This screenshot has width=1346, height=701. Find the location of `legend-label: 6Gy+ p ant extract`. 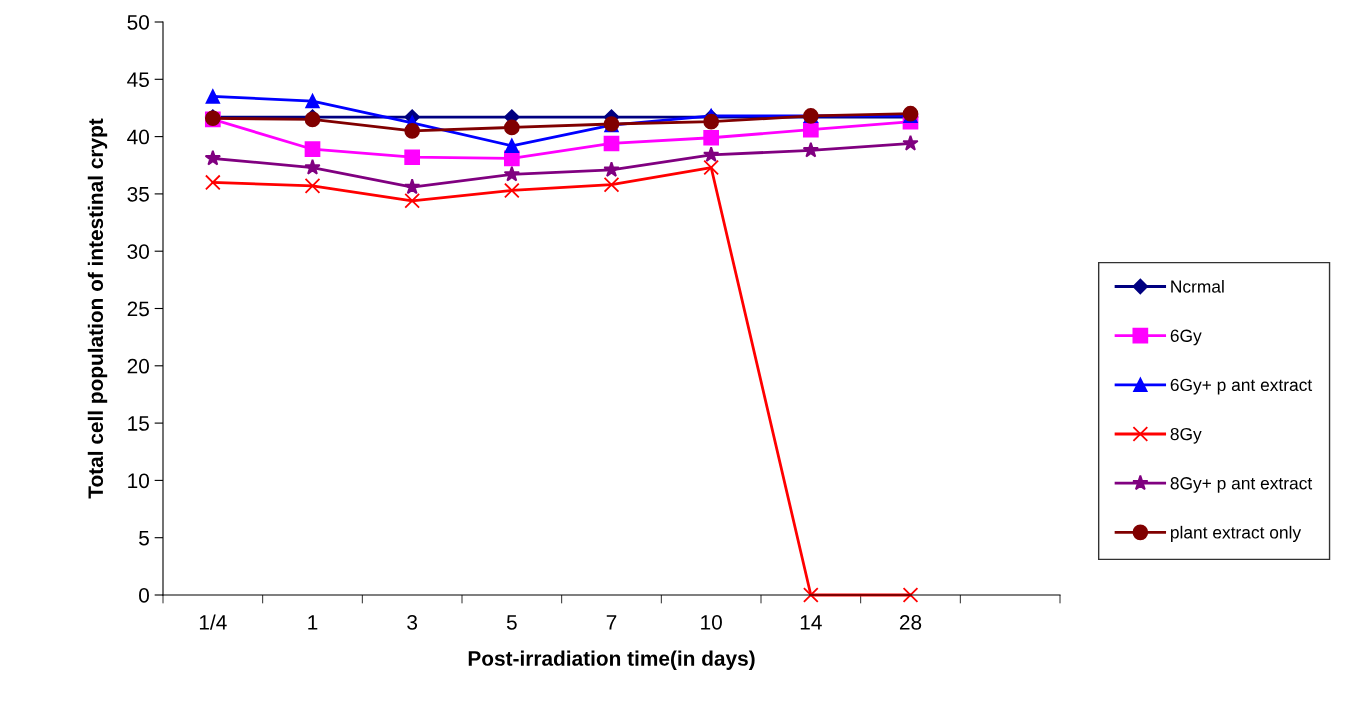

legend-label: 6Gy+ p ant extract is located at coordinates (1241, 386).